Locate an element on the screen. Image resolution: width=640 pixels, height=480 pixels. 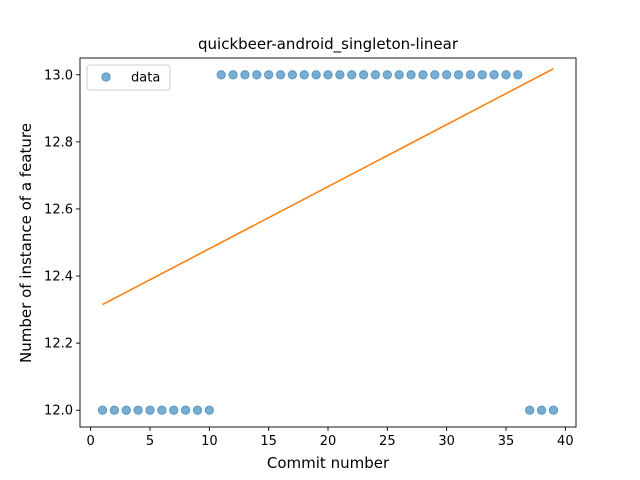
legend-label: data is located at coordinates (145, 78).